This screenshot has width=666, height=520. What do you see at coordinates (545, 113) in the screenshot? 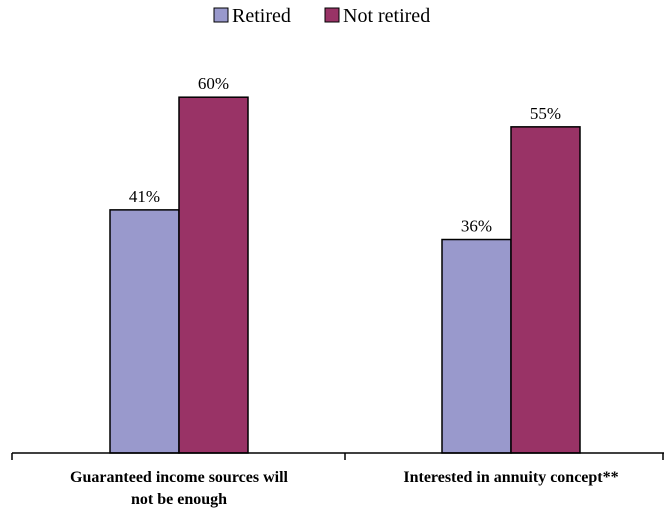
I see `data-label: 55%` at bounding box center [545, 113].